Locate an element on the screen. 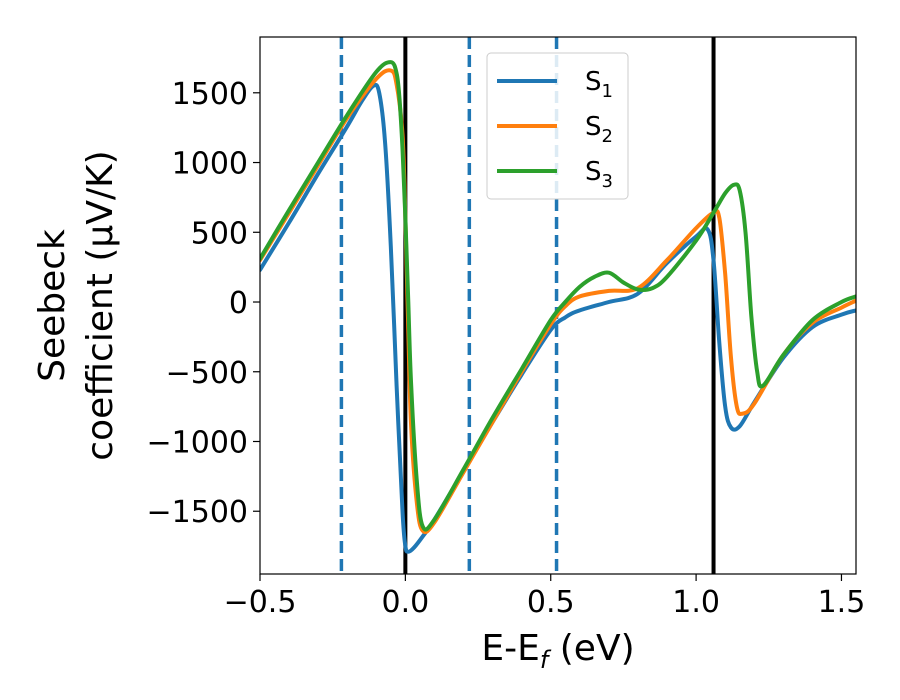 The image size is (900, 700). y-tick-label: 0 is located at coordinates (238, 303).